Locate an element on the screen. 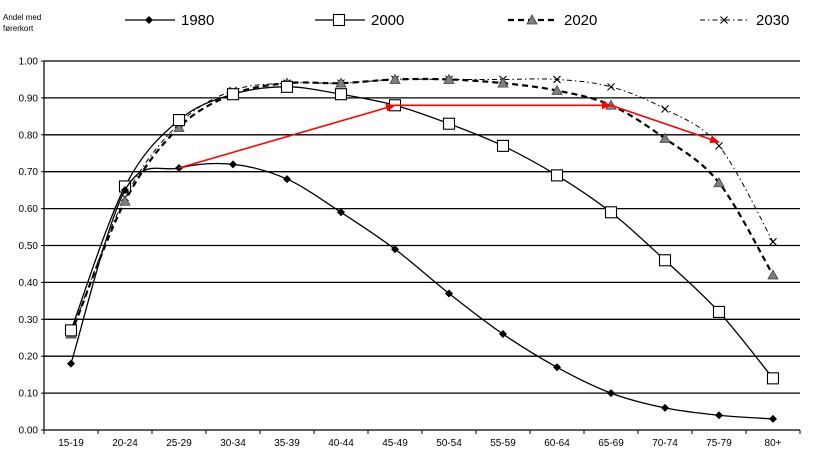 The width and height of the screenshot is (817, 454). x-tick-35-39: 35-39 is located at coordinates (287, 443).